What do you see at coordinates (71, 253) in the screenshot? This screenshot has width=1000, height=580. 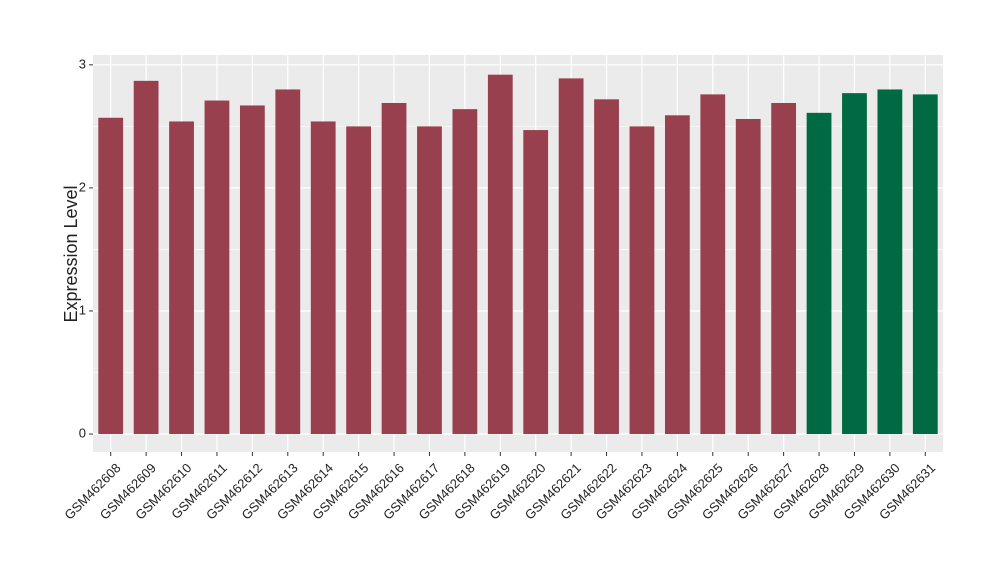 I see `y-axis-label: Expression Level` at bounding box center [71, 253].